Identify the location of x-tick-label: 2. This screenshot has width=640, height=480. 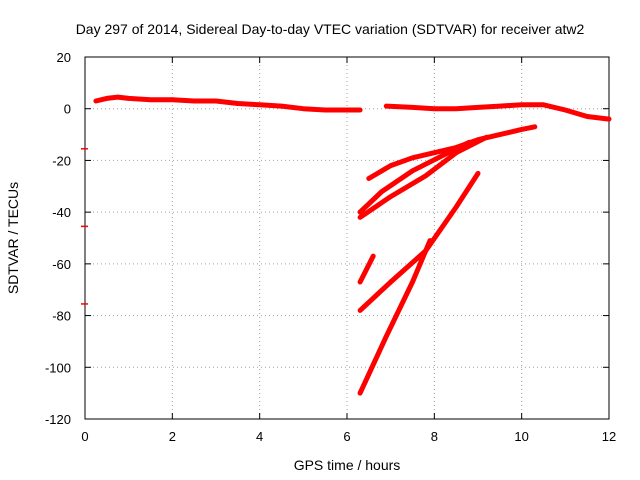
(172, 436).